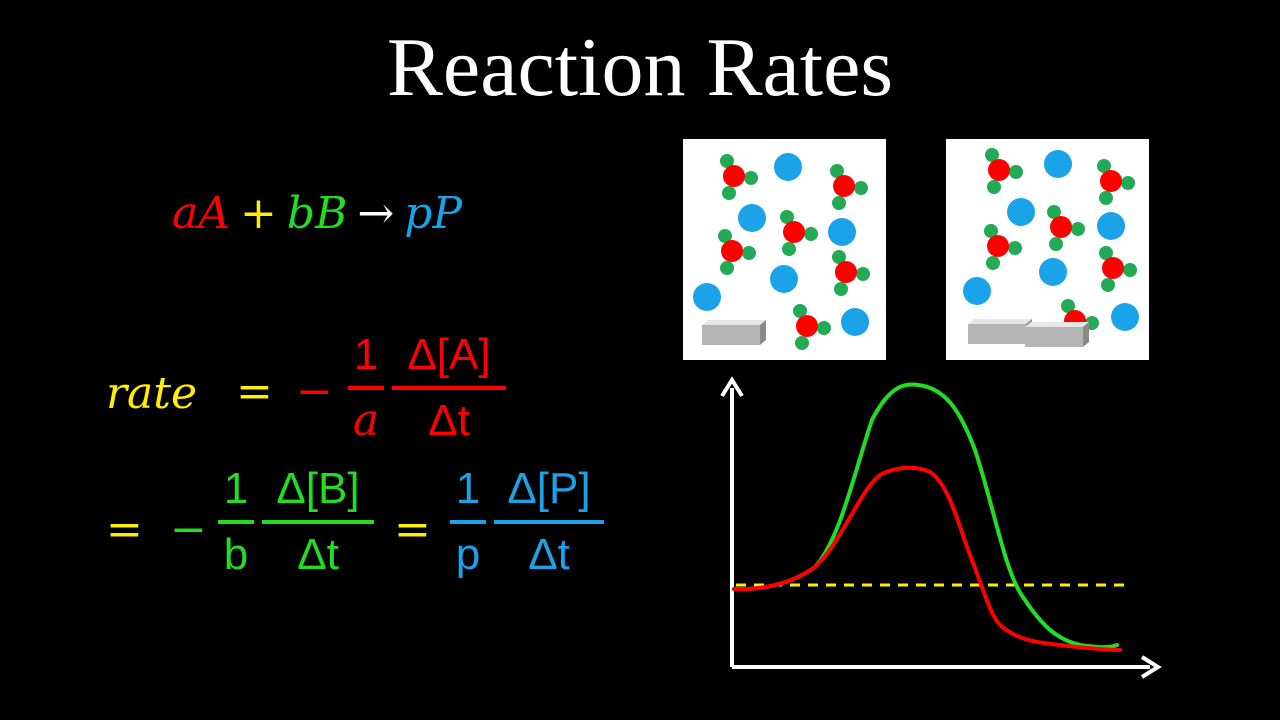 The image size is (1280, 720). What do you see at coordinates (640, 67) in the screenshot?
I see `page-title: Reaction Rates` at bounding box center [640, 67].